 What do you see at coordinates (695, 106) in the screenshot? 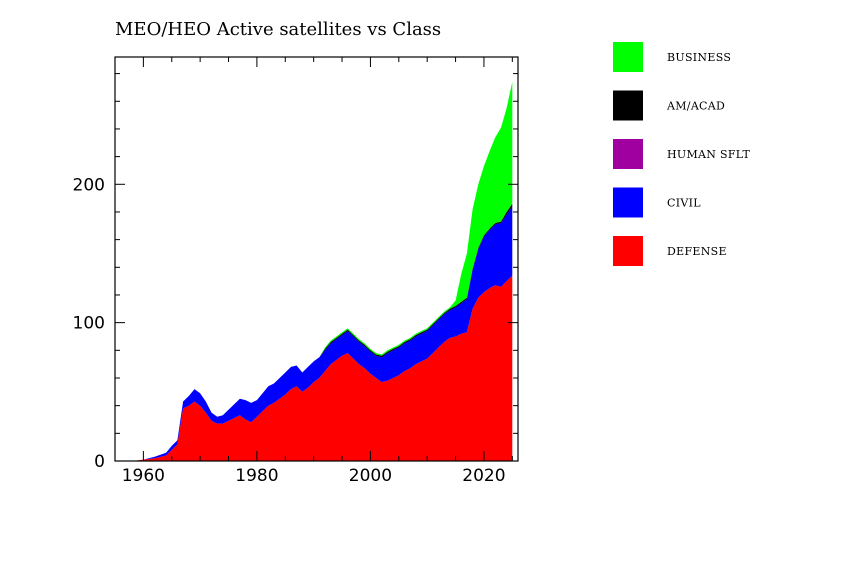
I see `legend-label: AM/ACAD` at bounding box center [695, 106].